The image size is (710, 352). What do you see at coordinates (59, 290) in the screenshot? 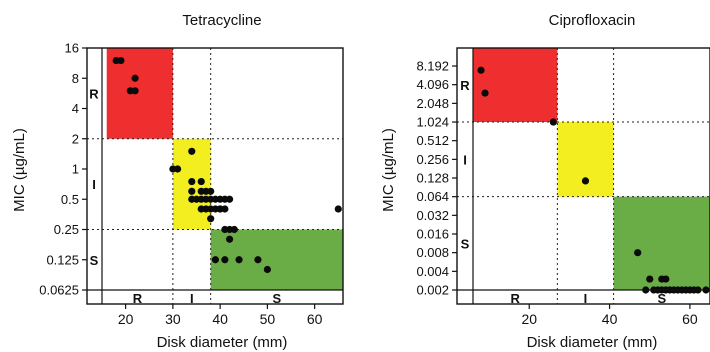
I see `y-tick-label: 0.0625` at bounding box center [59, 290].